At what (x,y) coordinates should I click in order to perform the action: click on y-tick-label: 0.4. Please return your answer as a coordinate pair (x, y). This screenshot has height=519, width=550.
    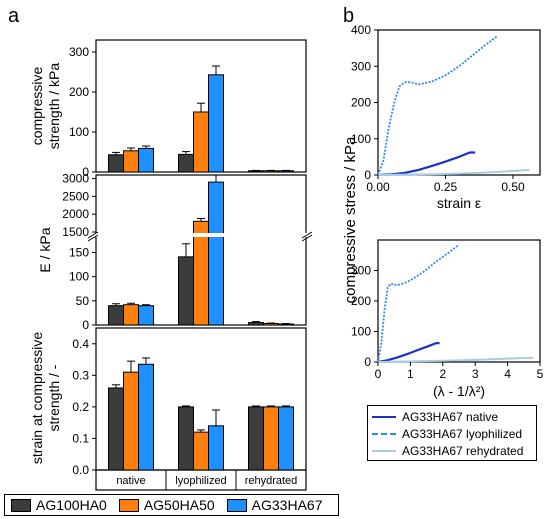
    Looking at the image, I should click on (80, 344).